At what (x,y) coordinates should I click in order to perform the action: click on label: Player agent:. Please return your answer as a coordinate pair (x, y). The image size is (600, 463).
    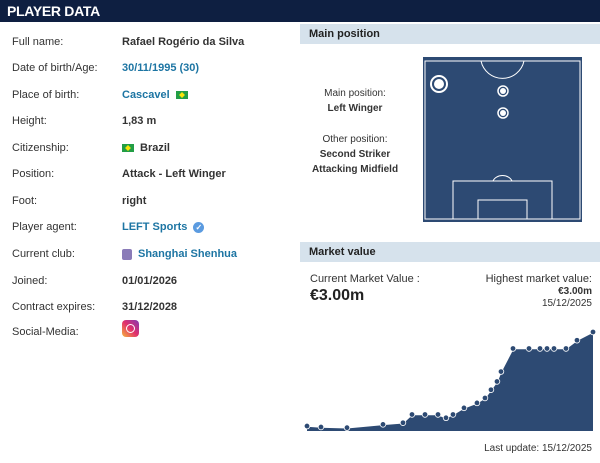
    Looking at the image, I should click on (44, 227).